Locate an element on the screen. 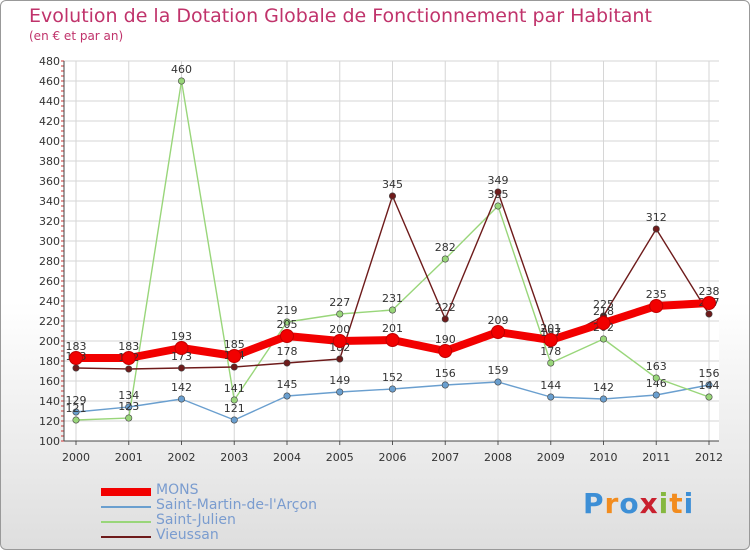 The image size is (750, 550). y-tick-label: 160 is located at coordinates (49, 381).